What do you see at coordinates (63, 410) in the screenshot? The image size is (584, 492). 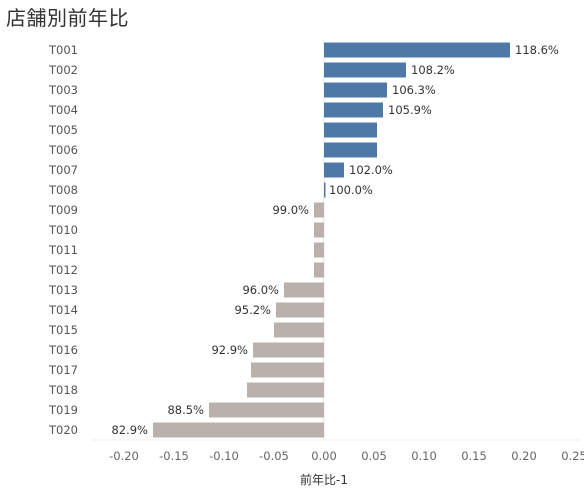 I see `category-label: T019` at bounding box center [63, 410].